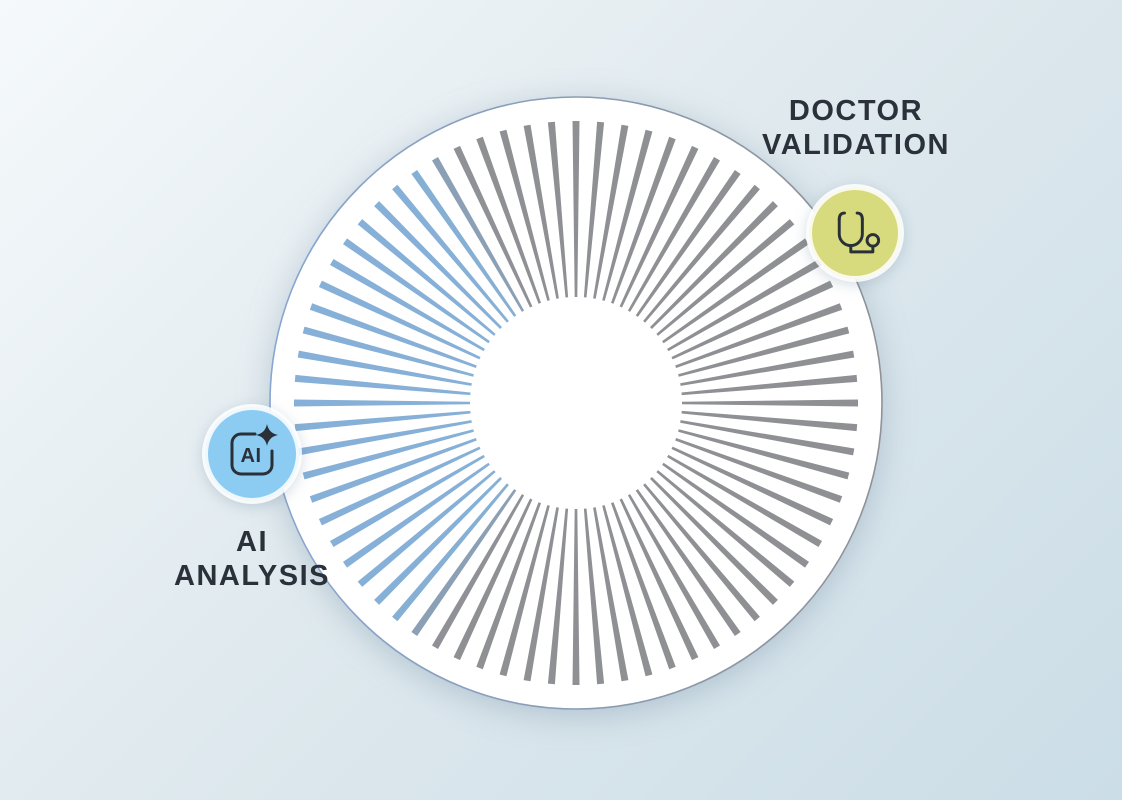 This screenshot has height=800, width=1122. What do you see at coordinates (252, 576) in the screenshot?
I see `ai-label-line2: ANALYSIS` at bounding box center [252, 576].